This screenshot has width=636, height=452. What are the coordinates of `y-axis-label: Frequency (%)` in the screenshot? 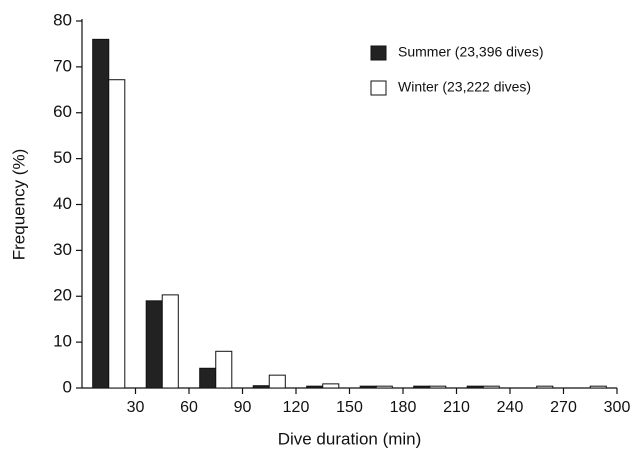 It's located at (18, 204).